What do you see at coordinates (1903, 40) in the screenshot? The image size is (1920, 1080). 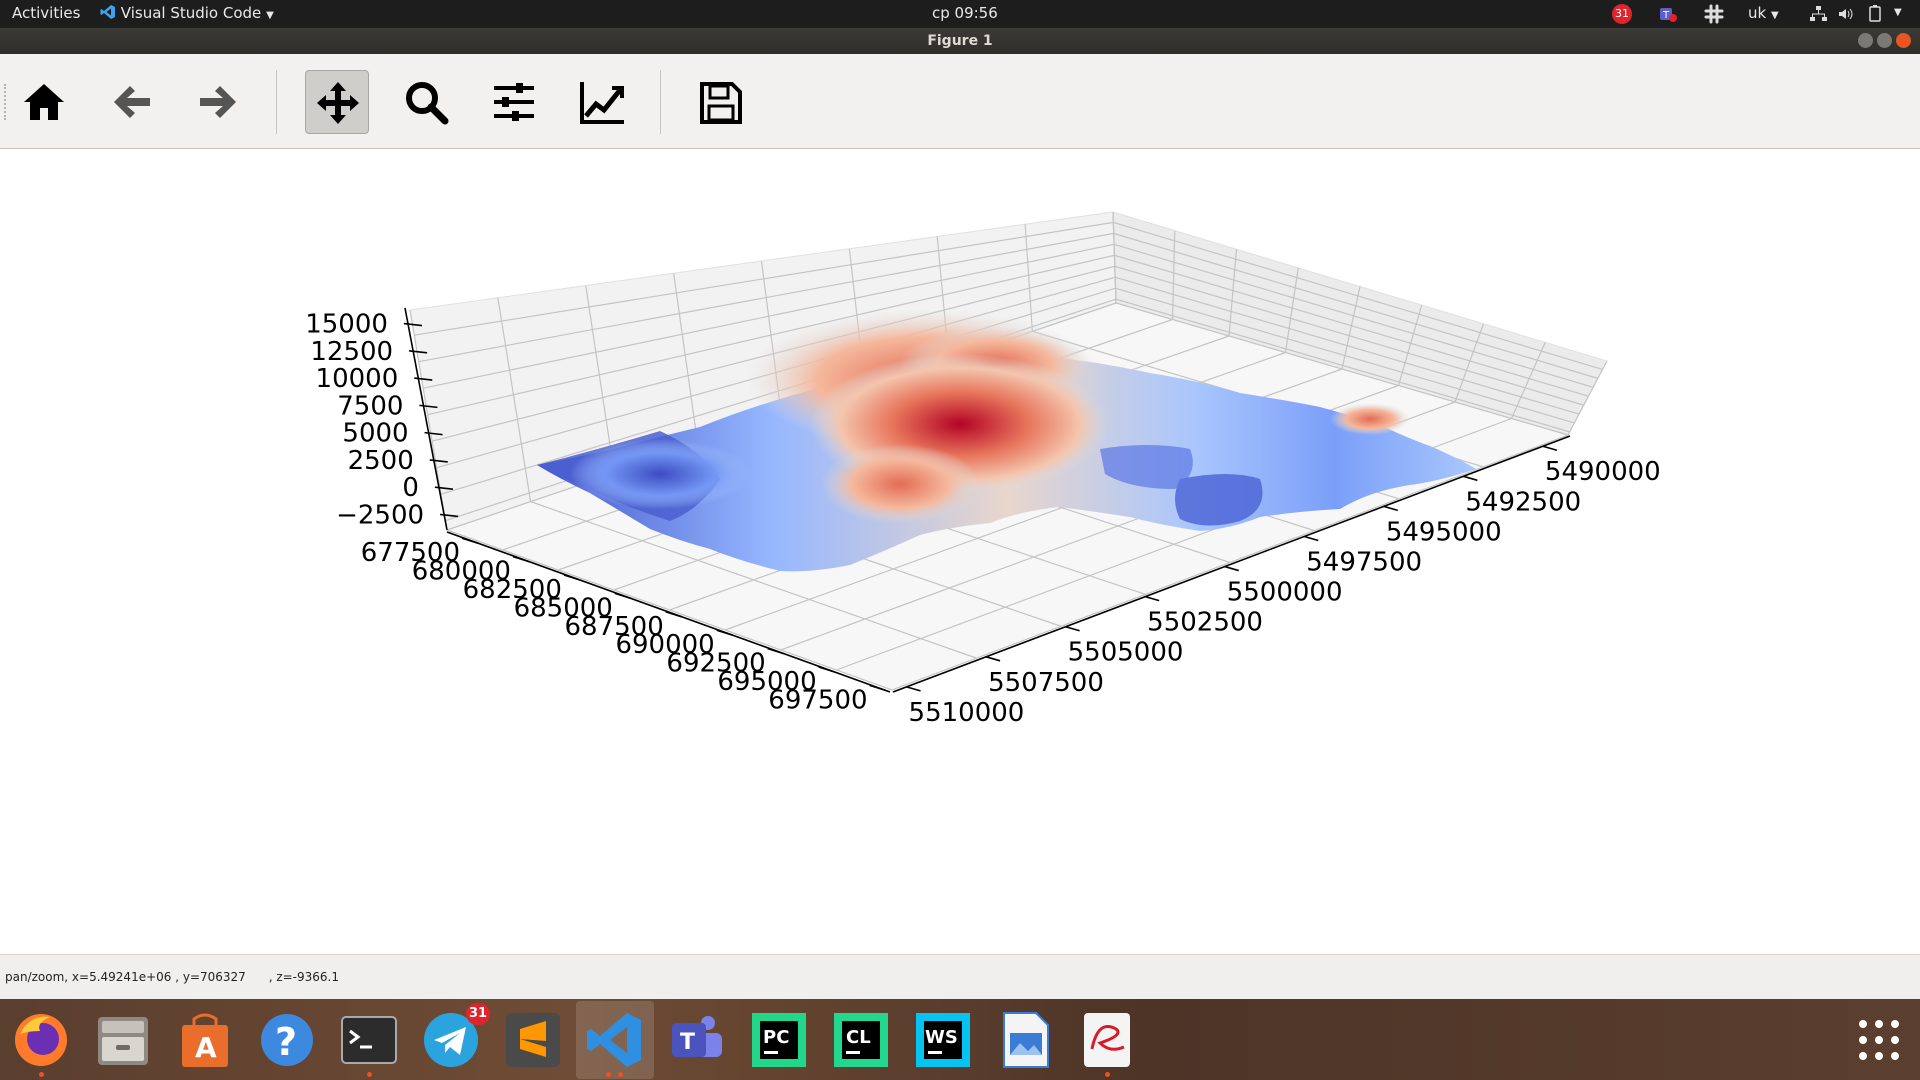 I see `close-button` at bounding box center [1903, 40].